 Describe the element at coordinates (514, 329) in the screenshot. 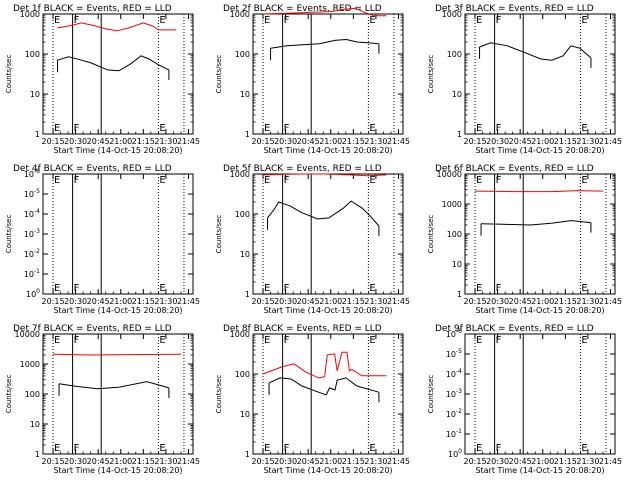

I see `panel-title: Det 9f BLACK = Events, RED = LLD` at that location.